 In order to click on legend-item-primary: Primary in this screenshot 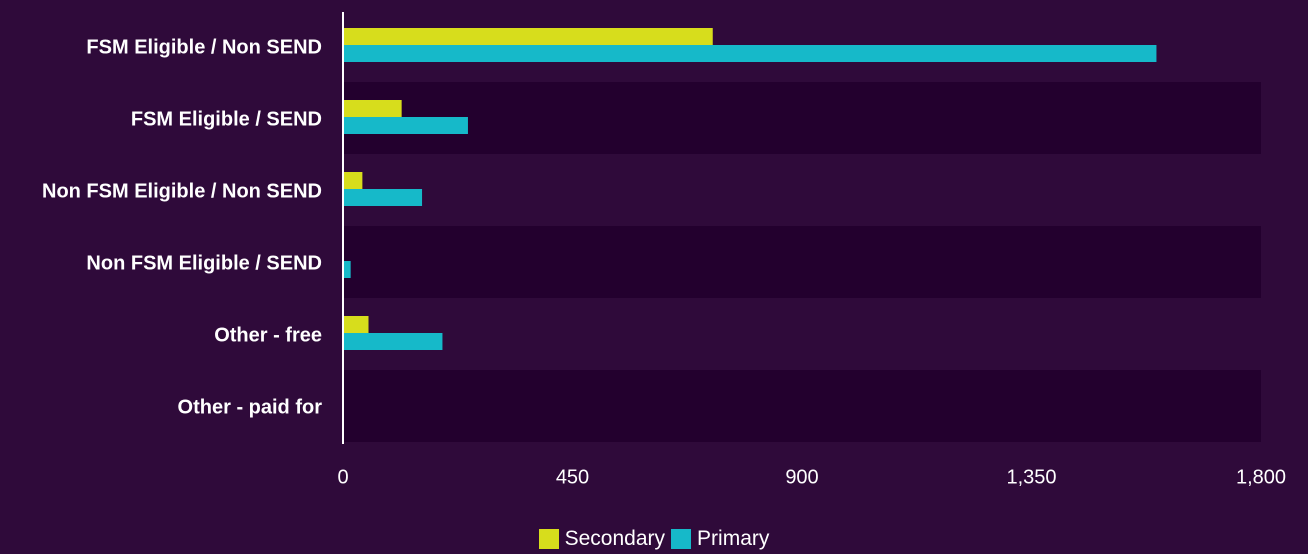, I will do `click(720, 539)`.